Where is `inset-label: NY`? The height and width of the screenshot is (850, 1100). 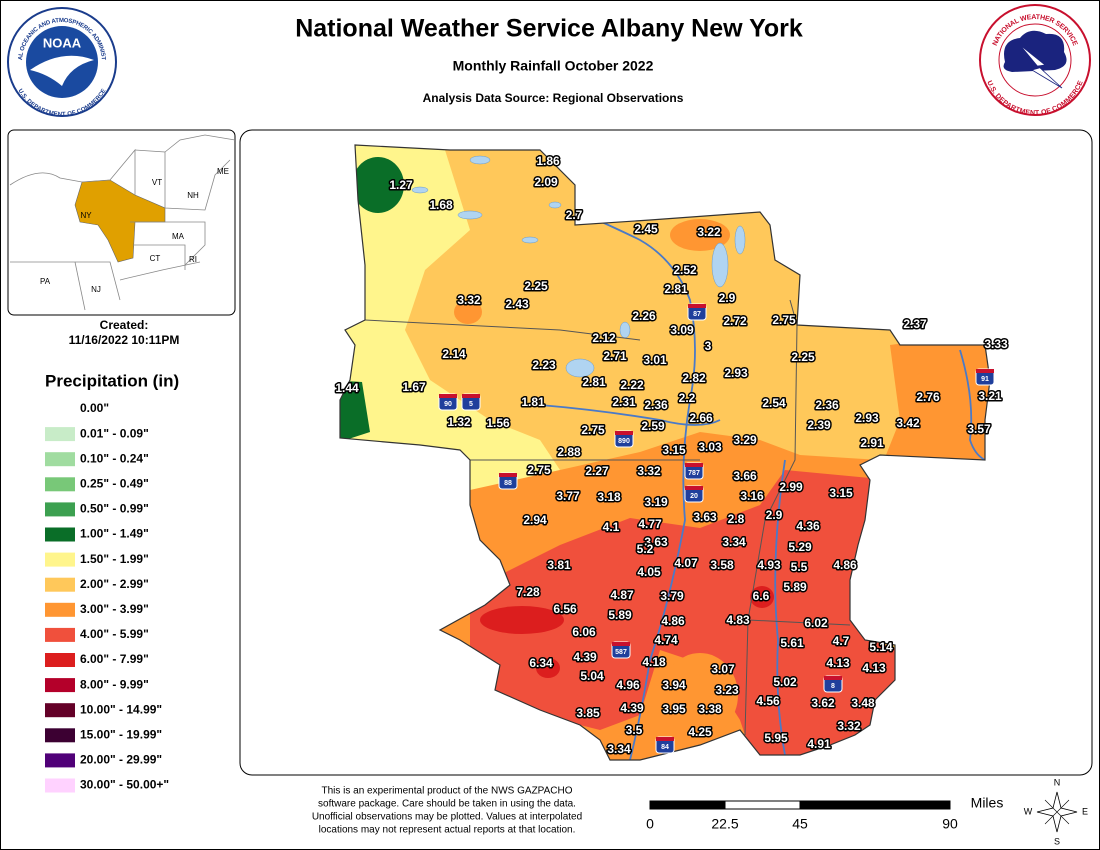 inset-label: NY is located at coordinates (86, 215).